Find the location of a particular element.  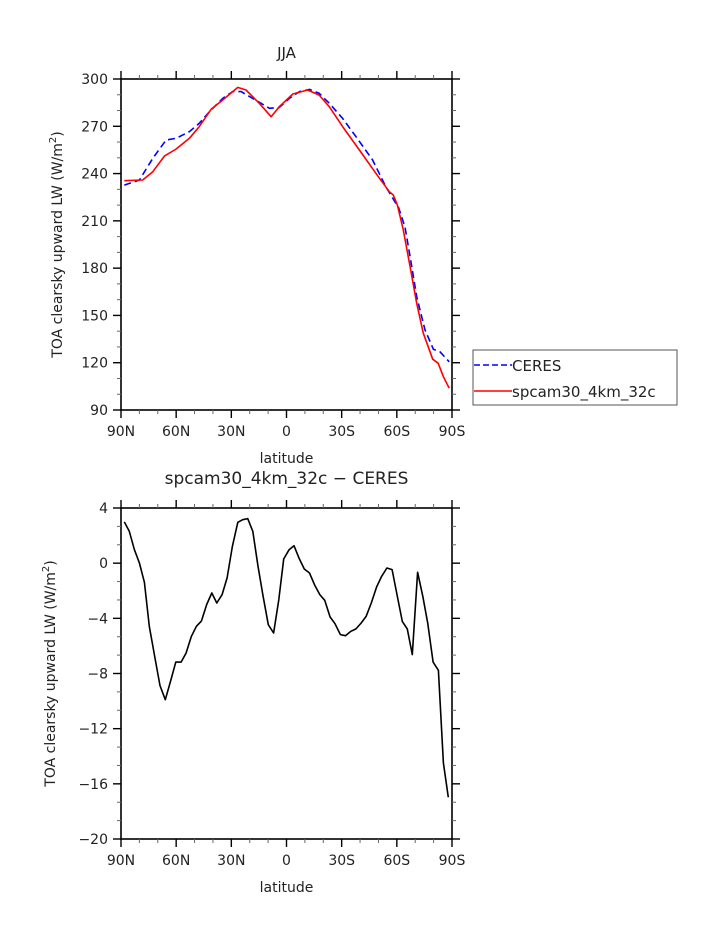

legend-box is located at coordinates (575, 377).